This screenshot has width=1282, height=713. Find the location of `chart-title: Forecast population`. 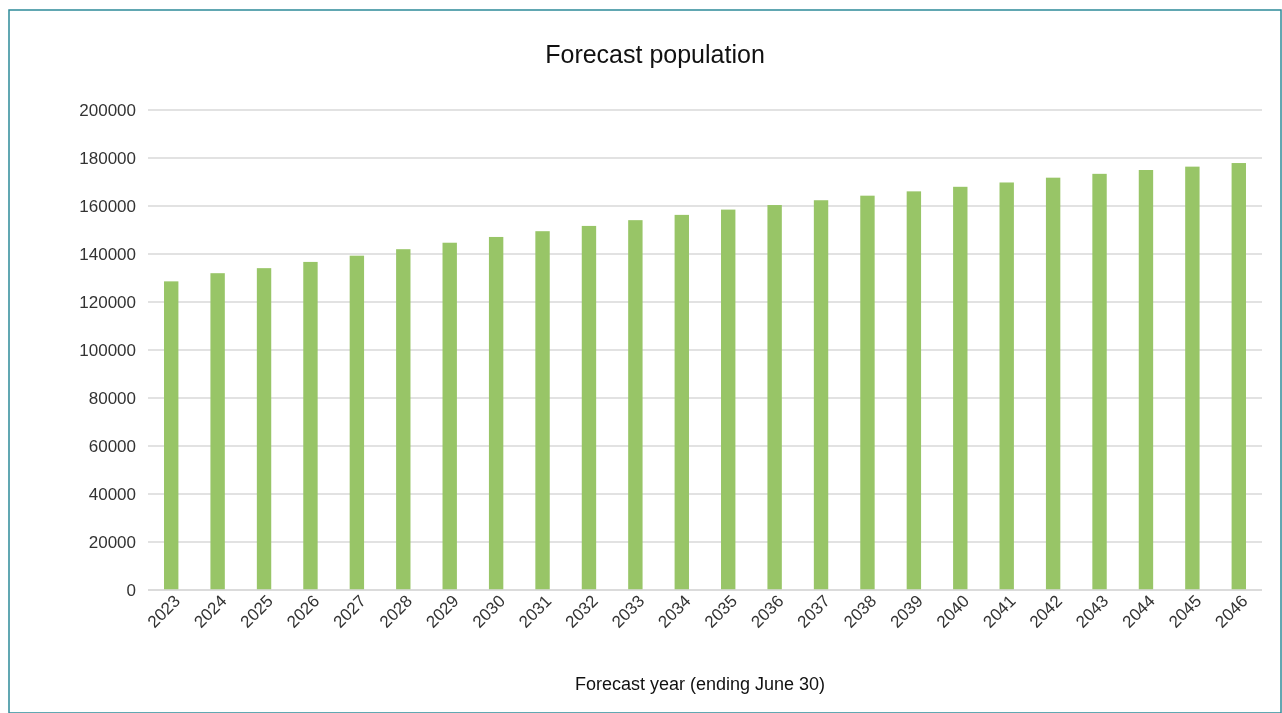

chart-title: Forecast population is located at coordinates (655, 54).